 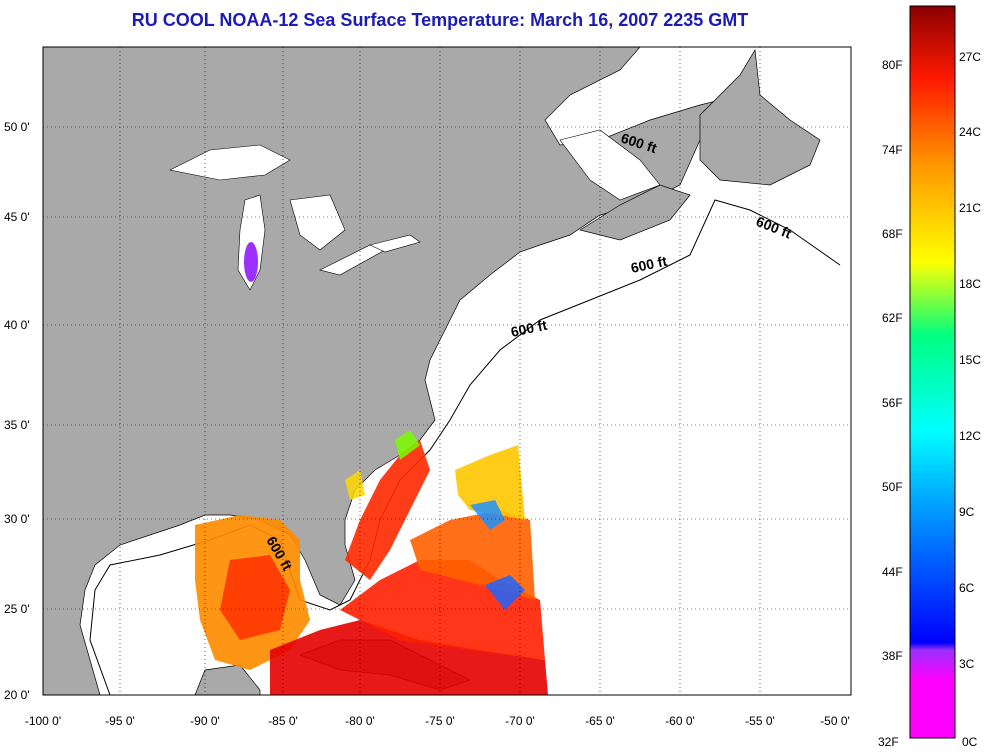 What do you see at coordinates (892, 403) in the screenshot?
I see `cb-f-56: 56F` at bounding box center [892, 403].